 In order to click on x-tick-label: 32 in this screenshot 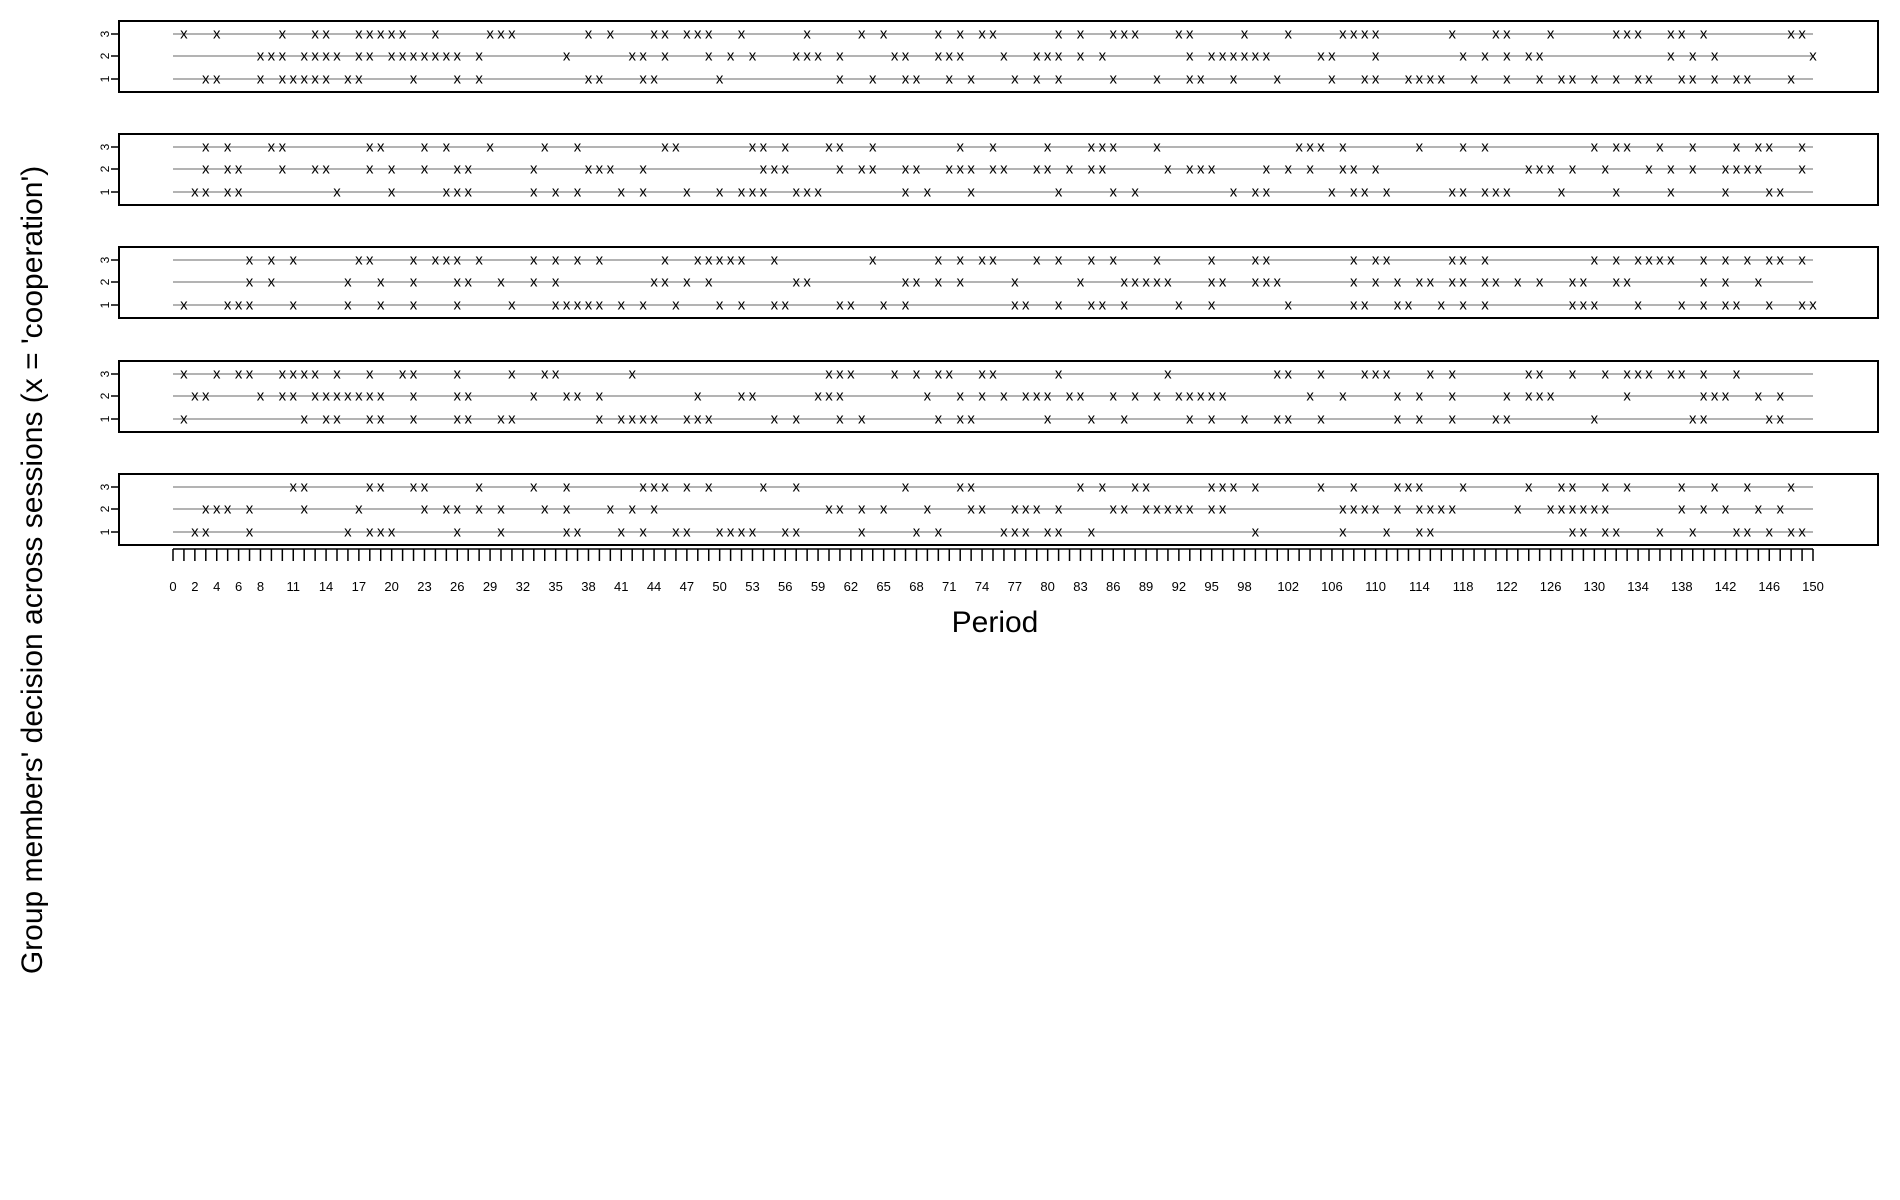, I will do `click(523, 586)`.